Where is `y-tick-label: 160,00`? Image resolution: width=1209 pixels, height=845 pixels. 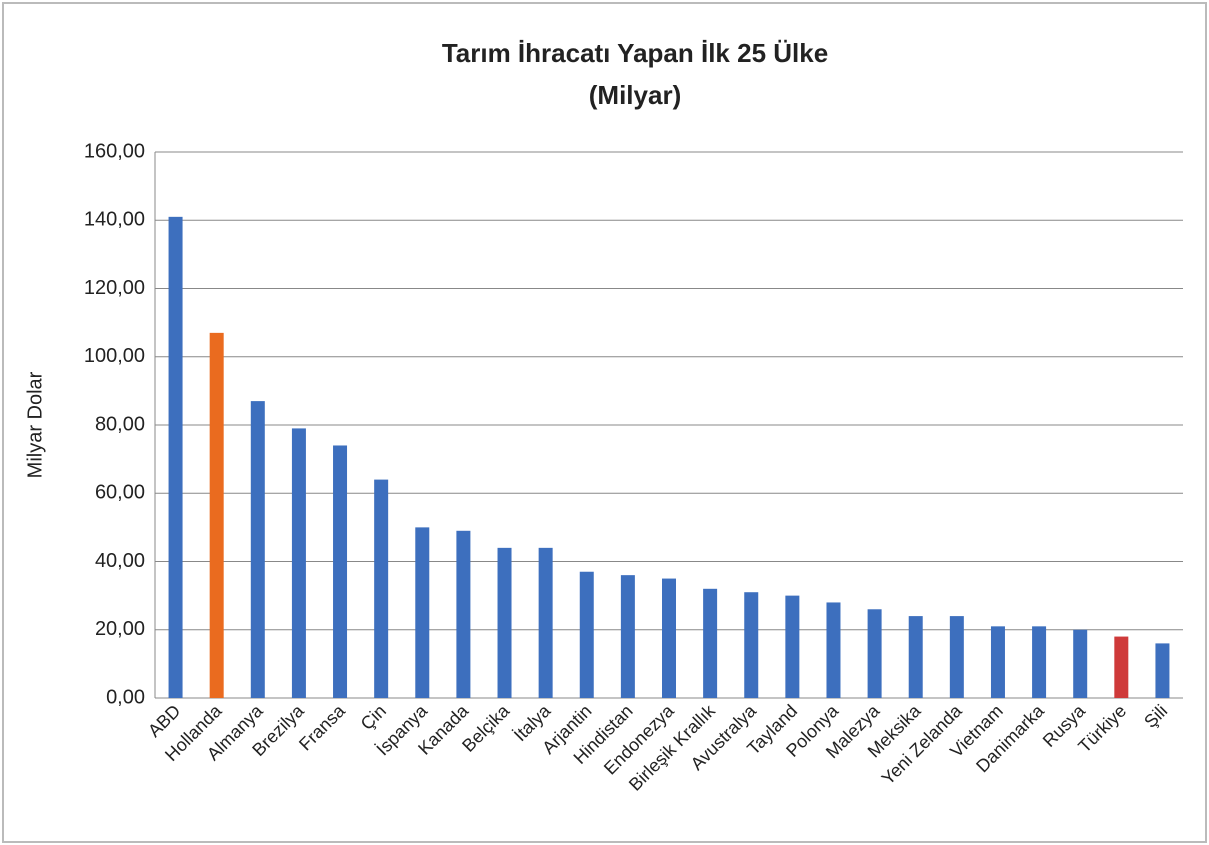 y-tick-label: 160,00 is located at coordinates (114, 151).